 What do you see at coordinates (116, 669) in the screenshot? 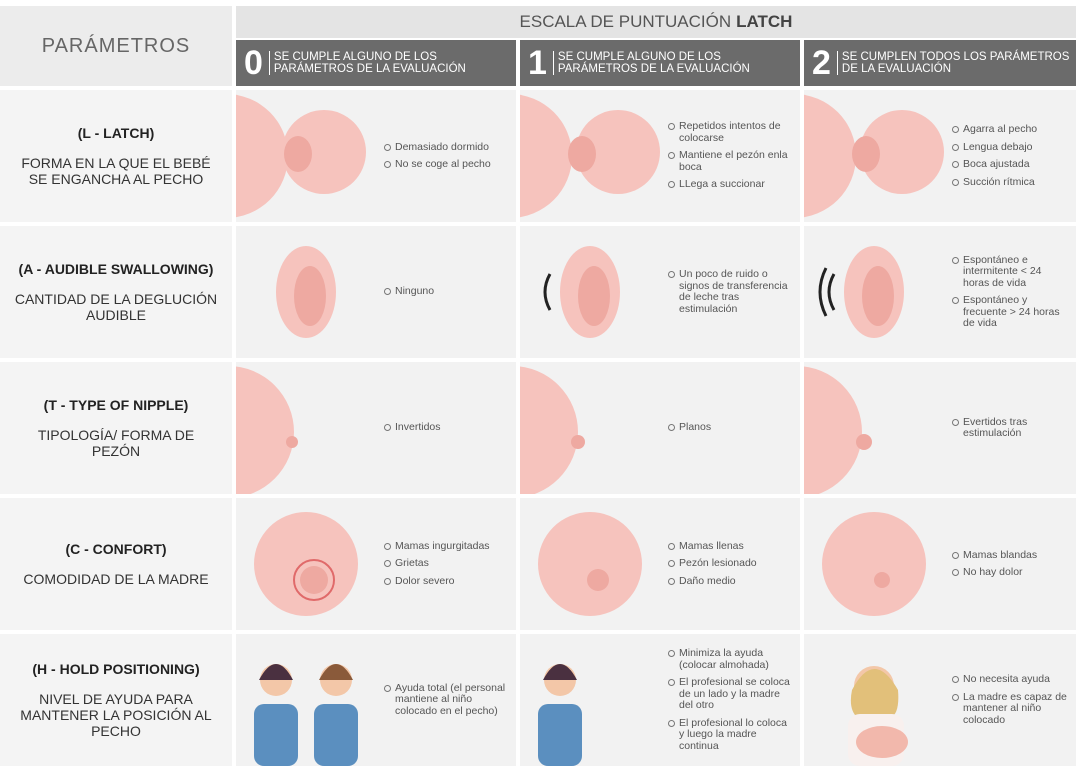
I see `parameter-code: (H - HOLD POSITIONING)` at bounding box center [116, 669].